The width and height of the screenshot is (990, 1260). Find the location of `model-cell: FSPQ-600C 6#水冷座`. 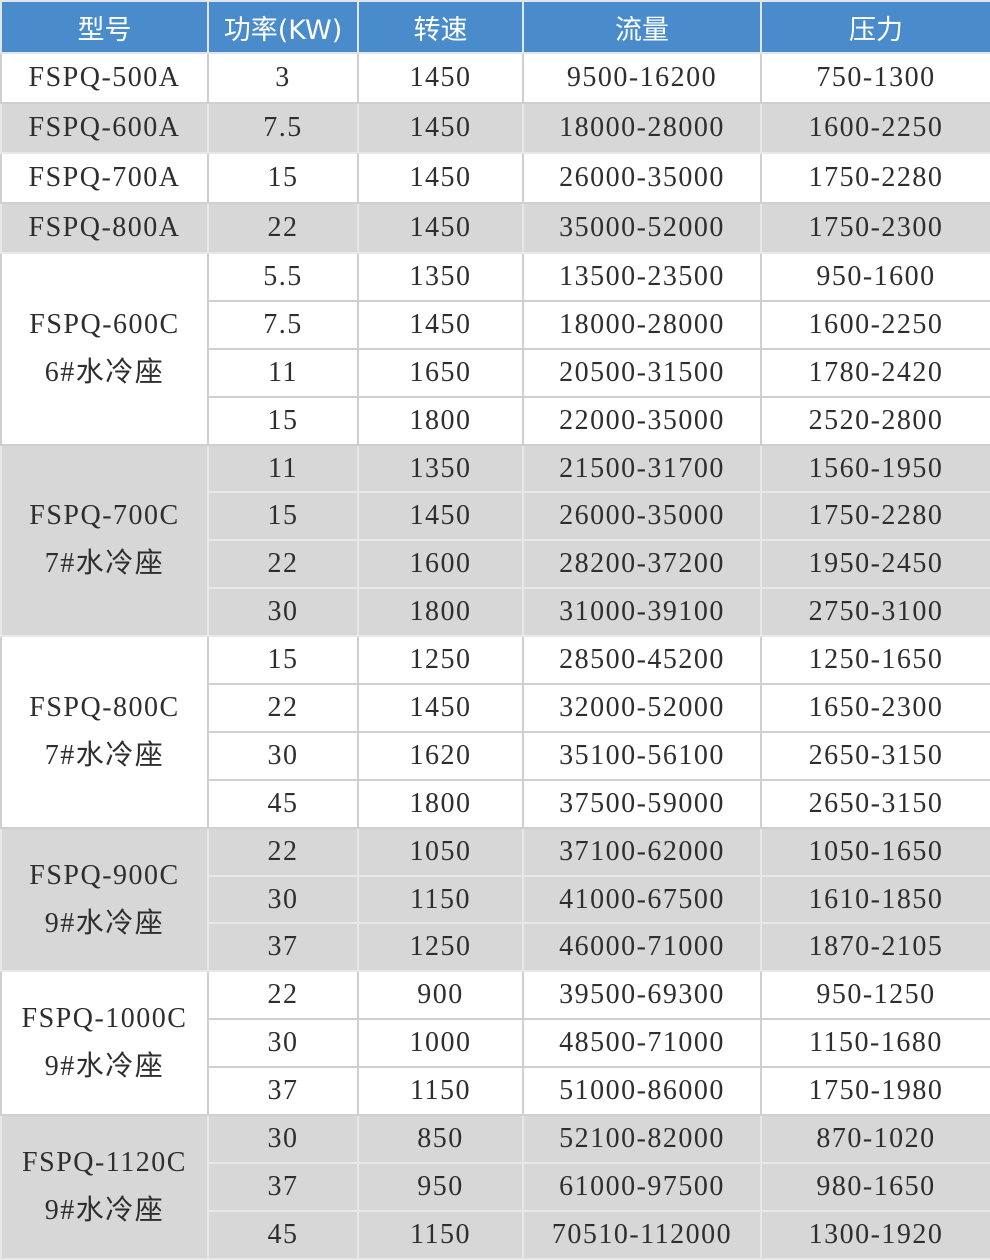

model-cell: FSPQ-600C 6#水冷座 is located at coordinates (104, 349).